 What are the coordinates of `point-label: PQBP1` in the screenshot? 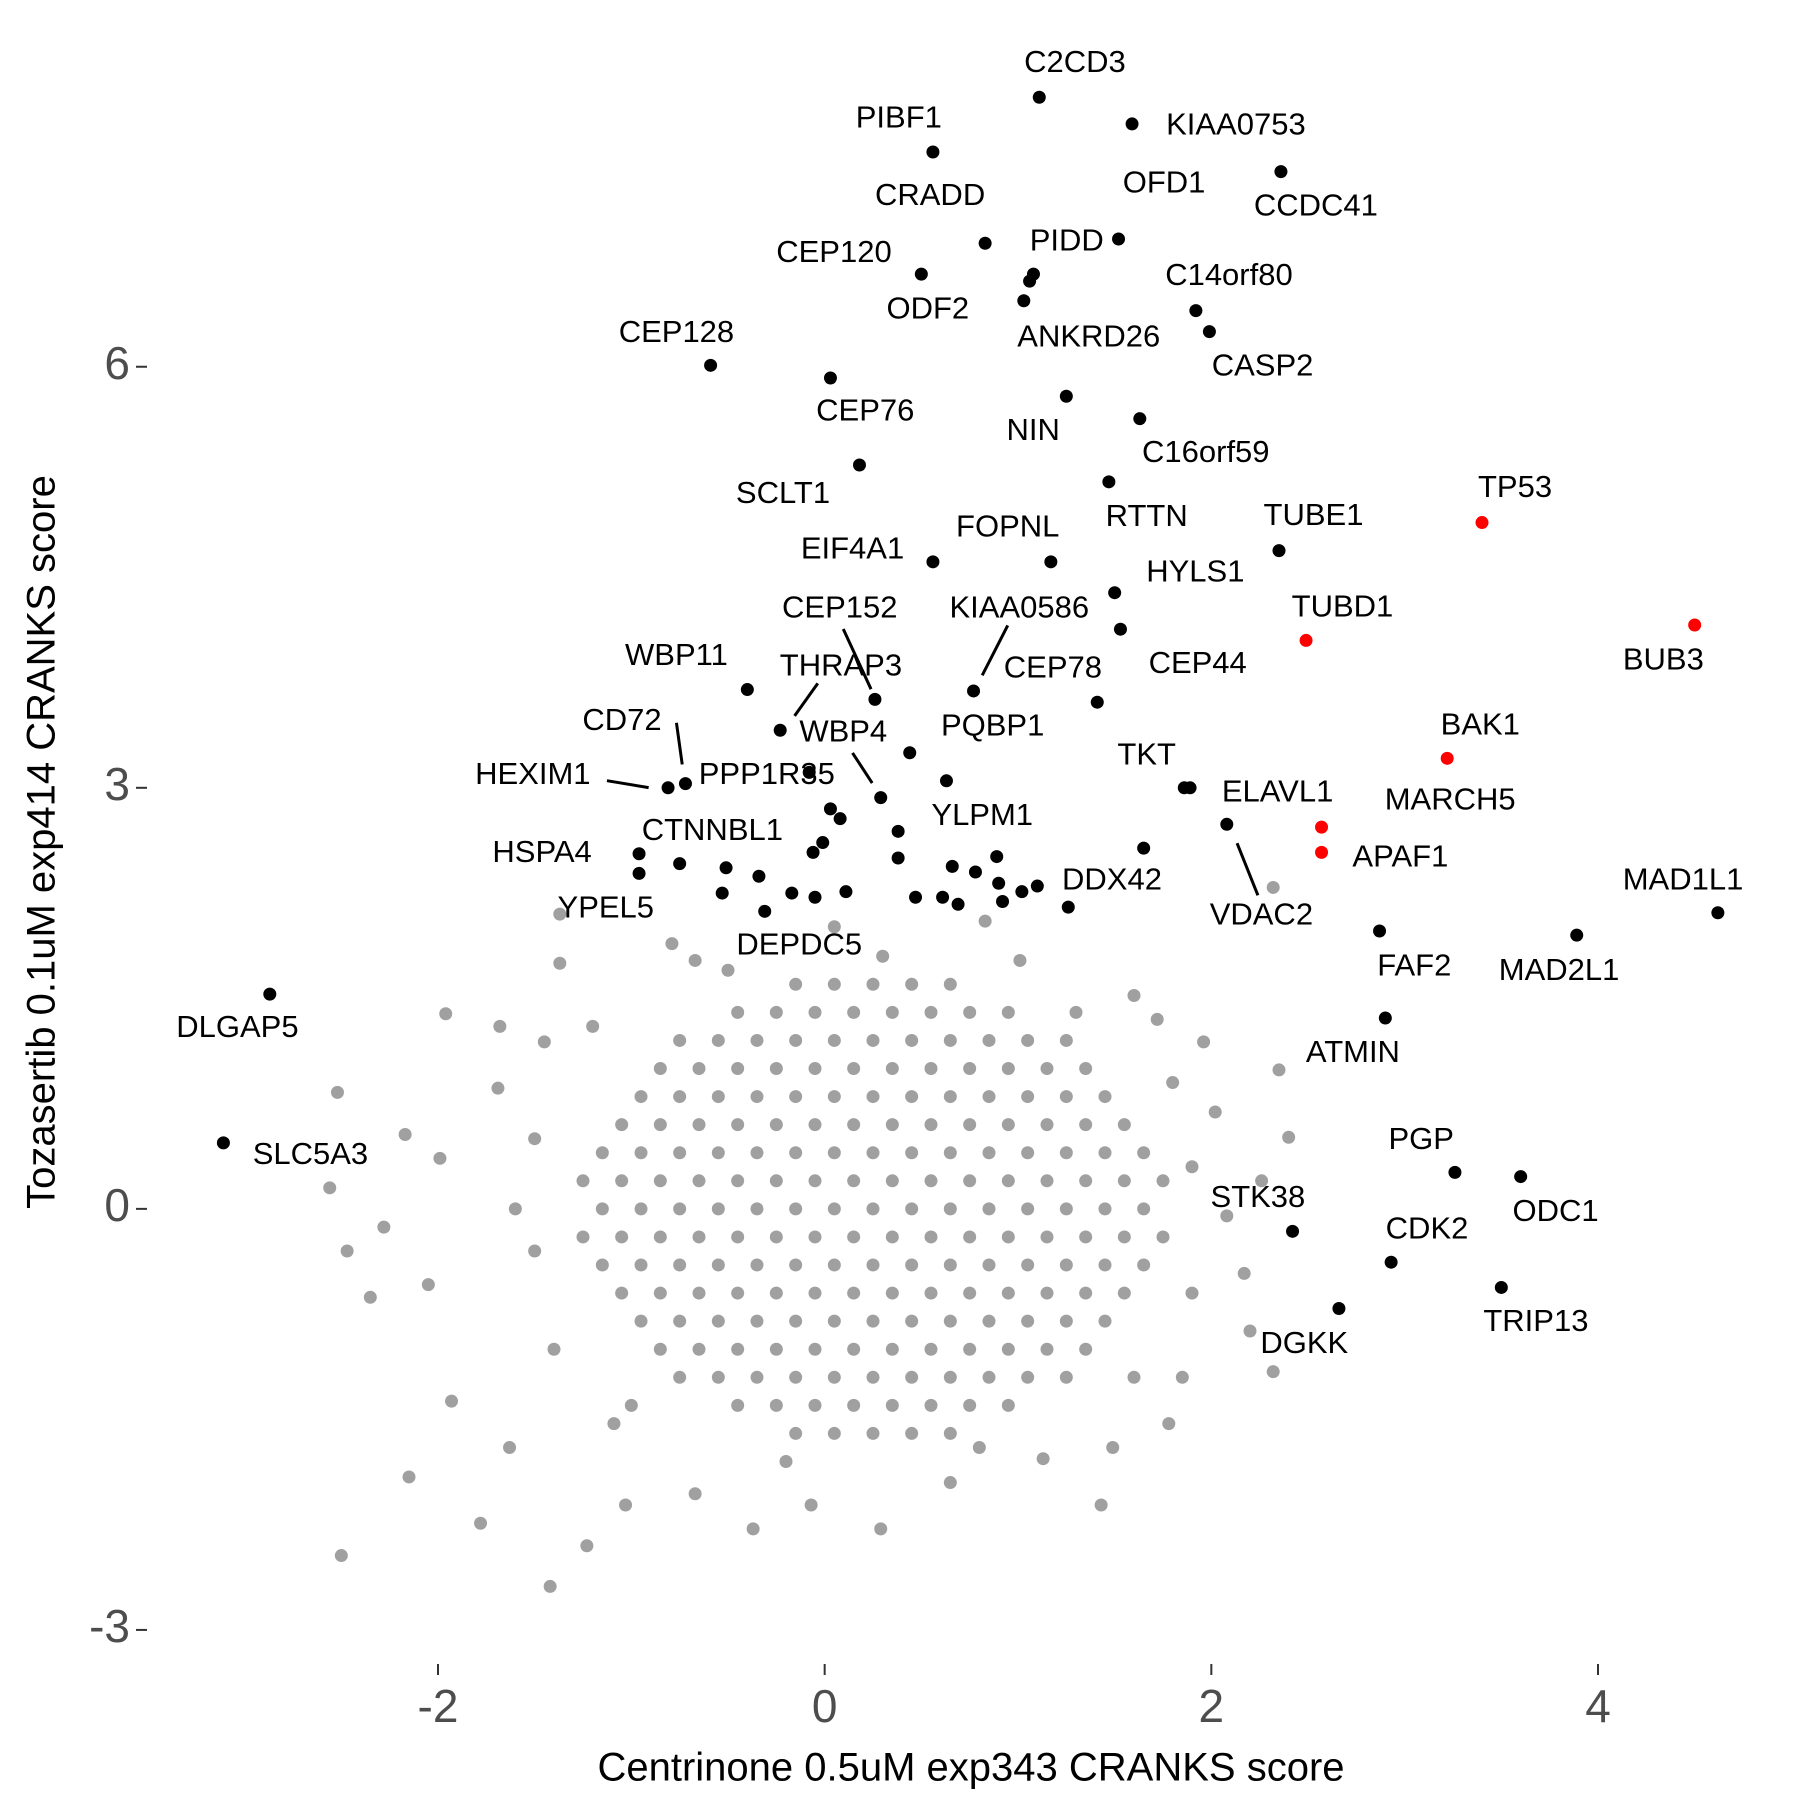 It's located at (992, 725).